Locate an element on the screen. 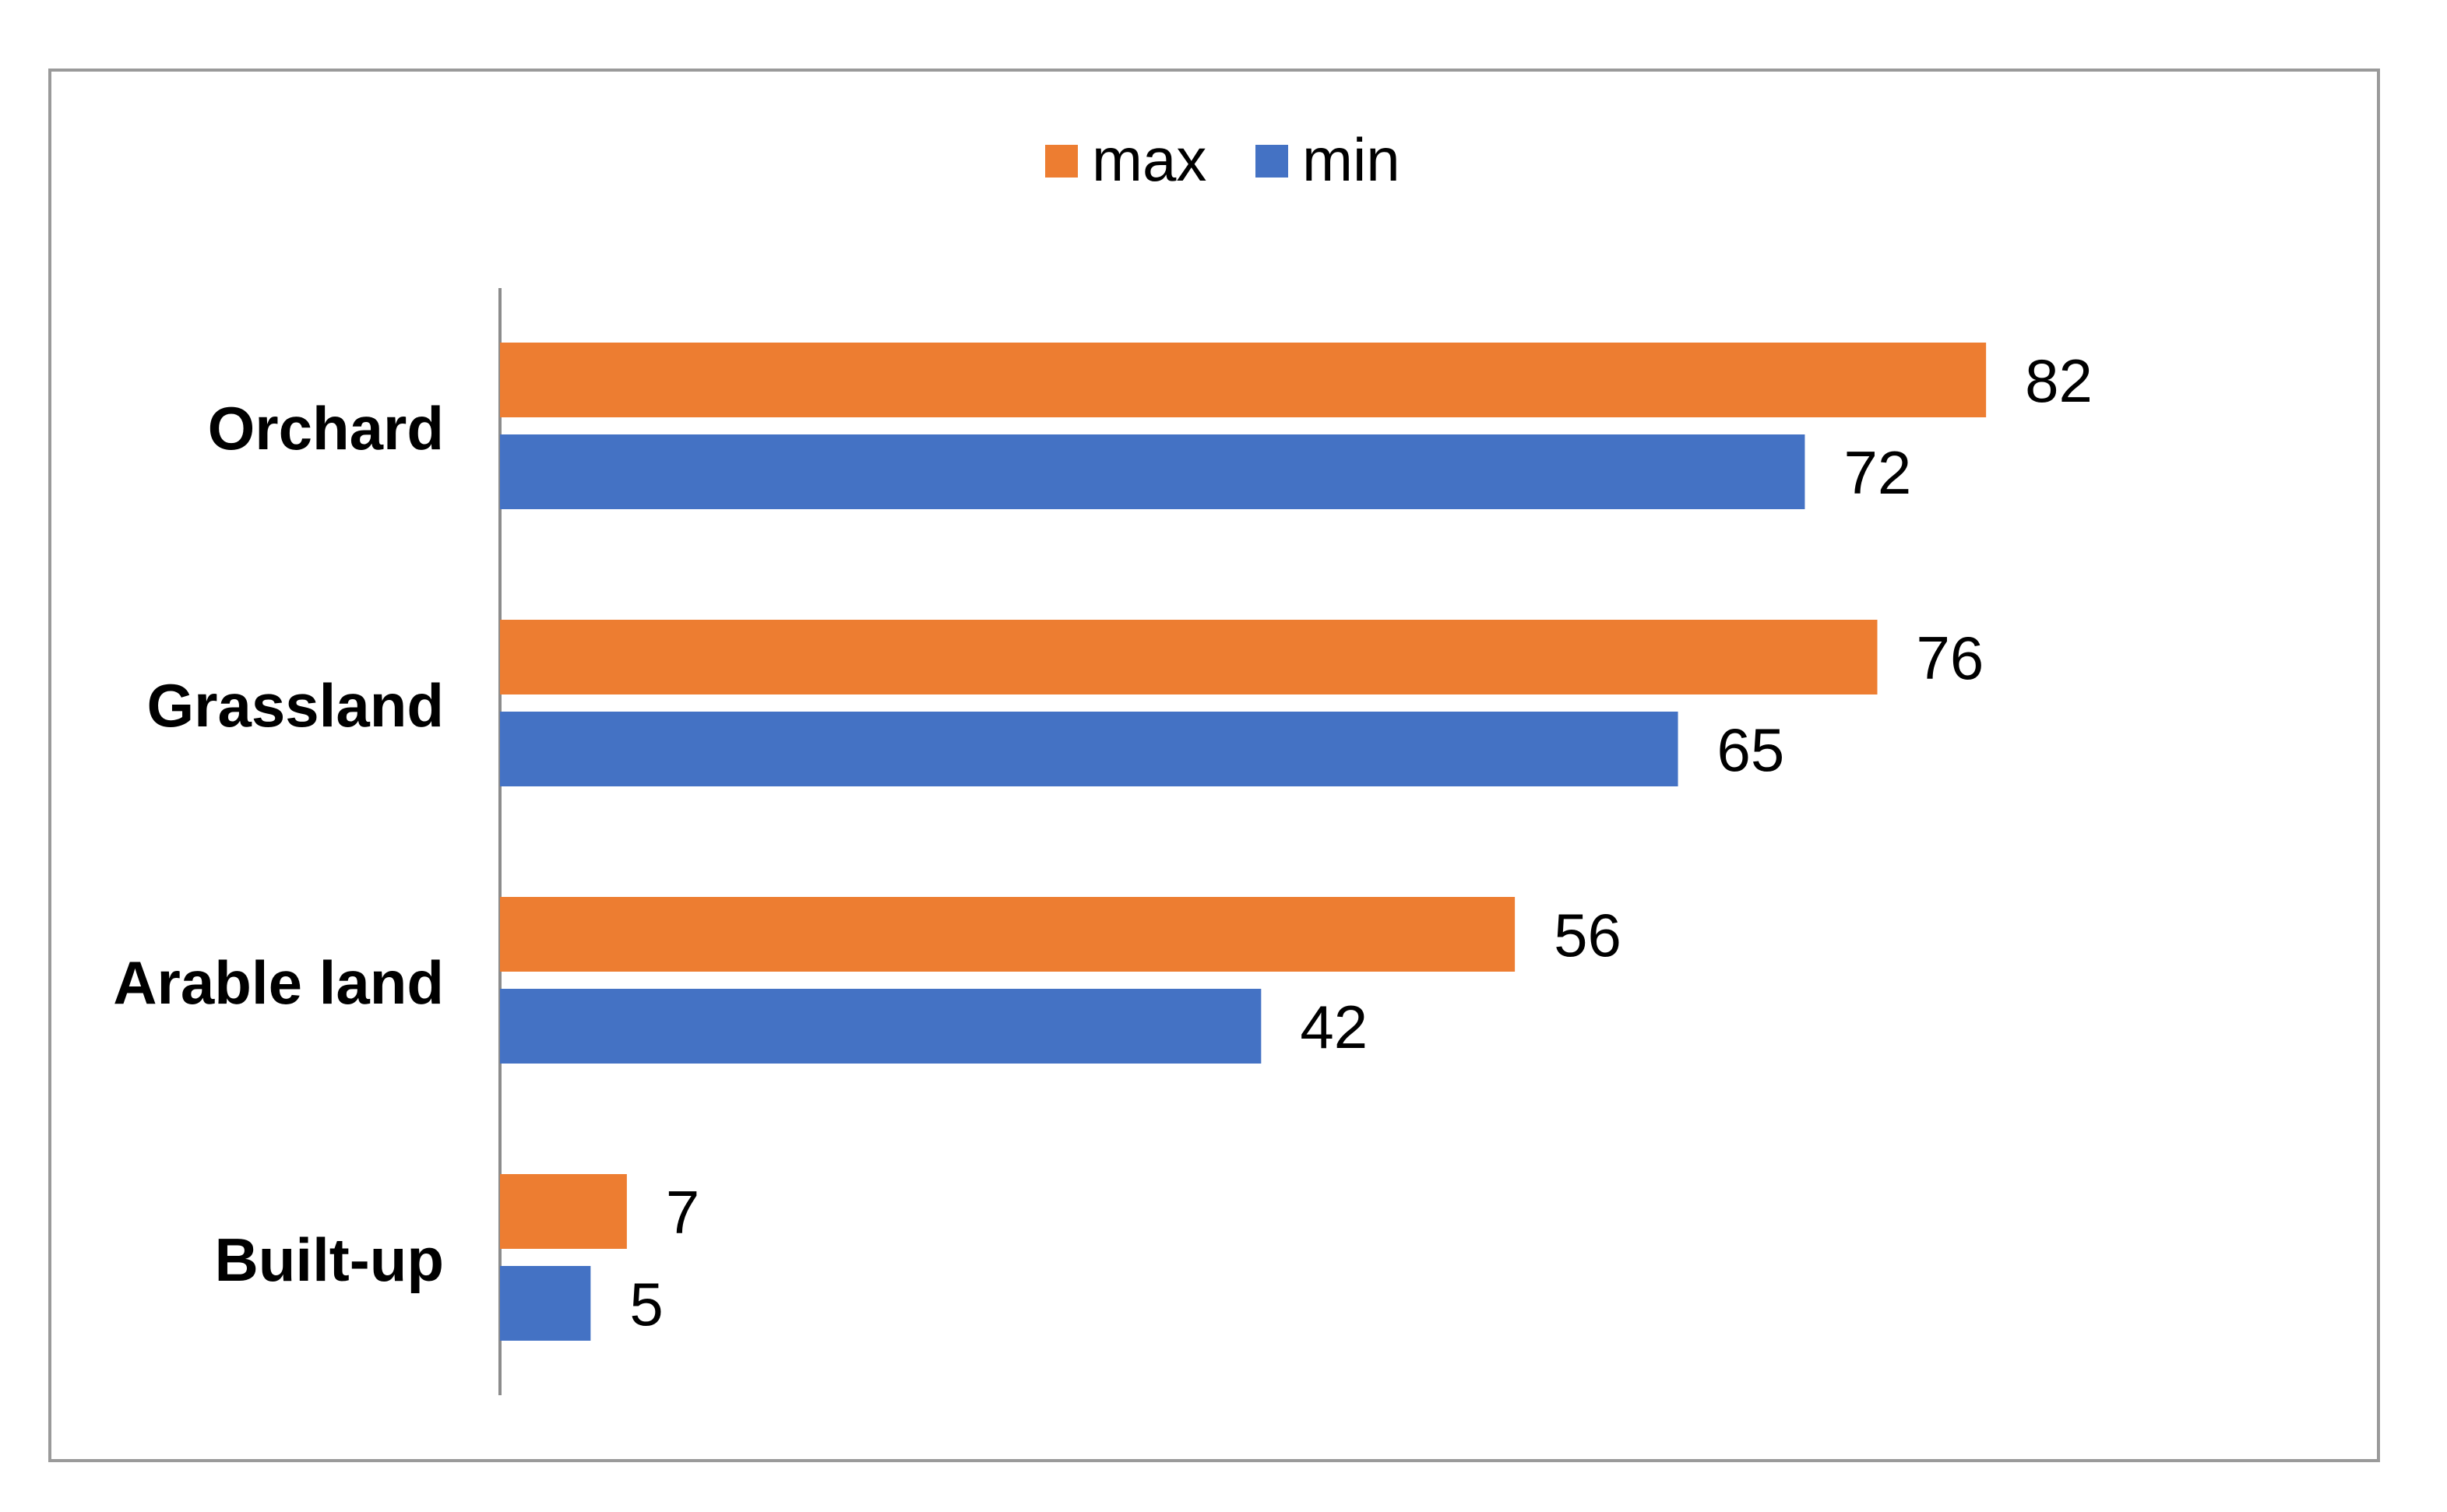 This screenshot has width=2447, height=1512. bar-orchard-max is located at coordinates (1243, 380).